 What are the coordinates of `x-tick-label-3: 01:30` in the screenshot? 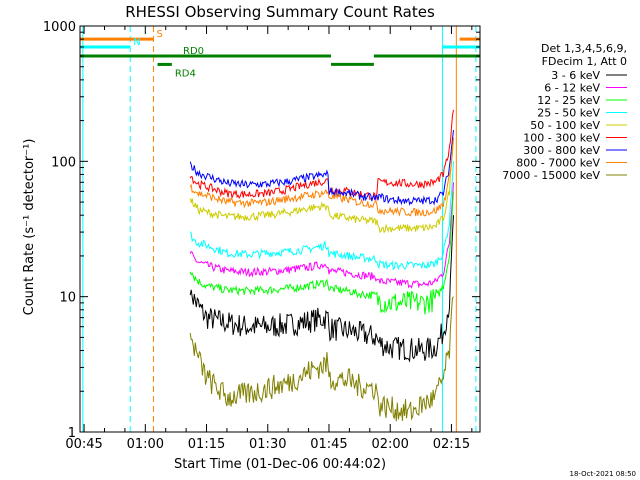 It's located at (267, 444).